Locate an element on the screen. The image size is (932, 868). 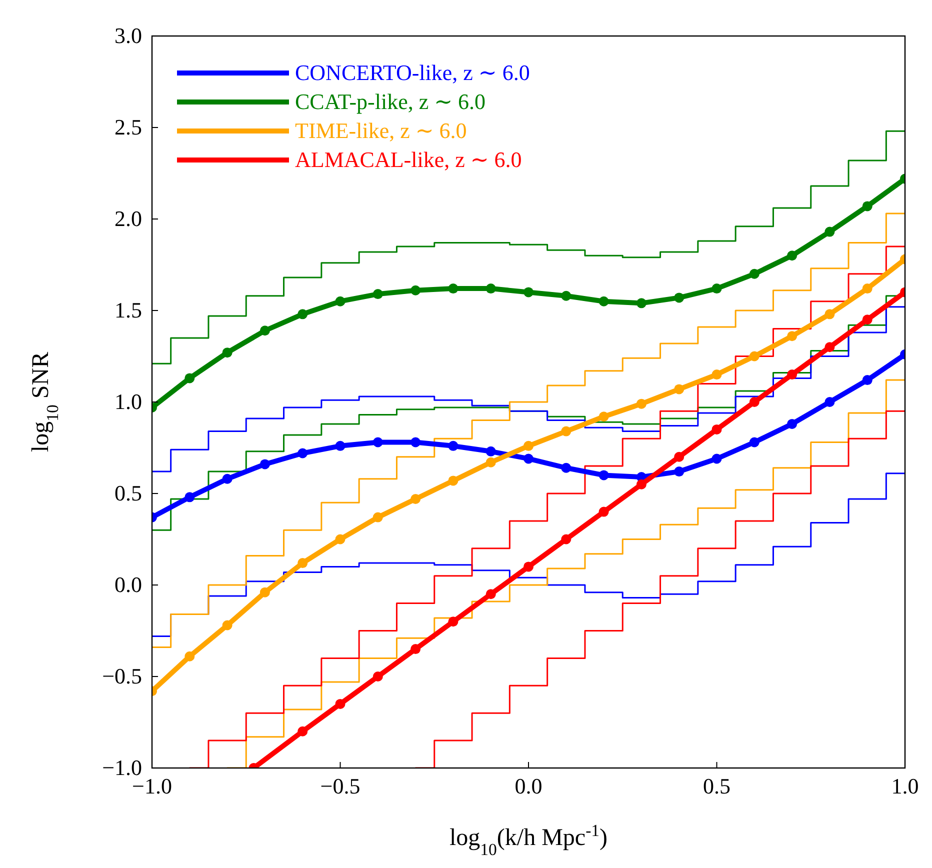
x-tick-label: 0.5 is located at coordinates (716, 786).